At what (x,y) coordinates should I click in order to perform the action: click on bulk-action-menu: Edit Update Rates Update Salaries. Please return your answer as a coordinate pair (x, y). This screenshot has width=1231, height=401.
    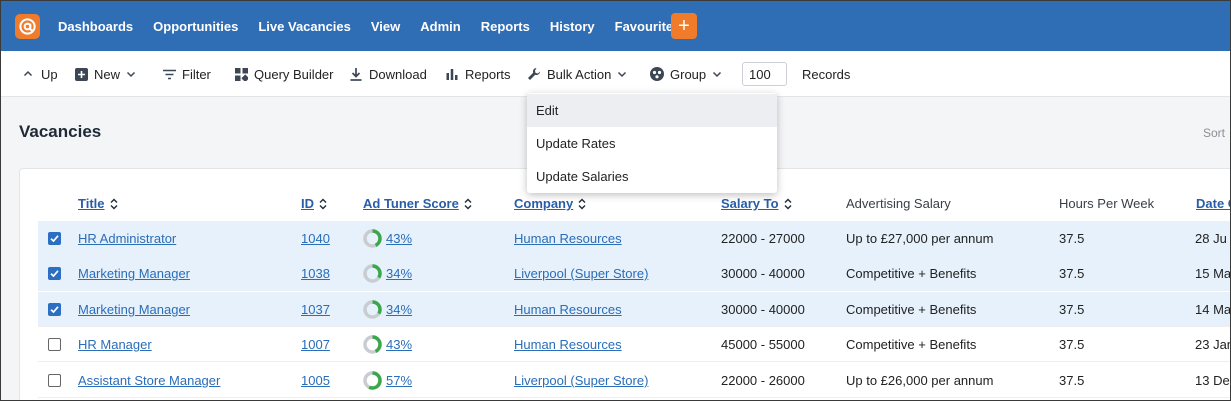
    Looking at the image, I should click on (652, 143).